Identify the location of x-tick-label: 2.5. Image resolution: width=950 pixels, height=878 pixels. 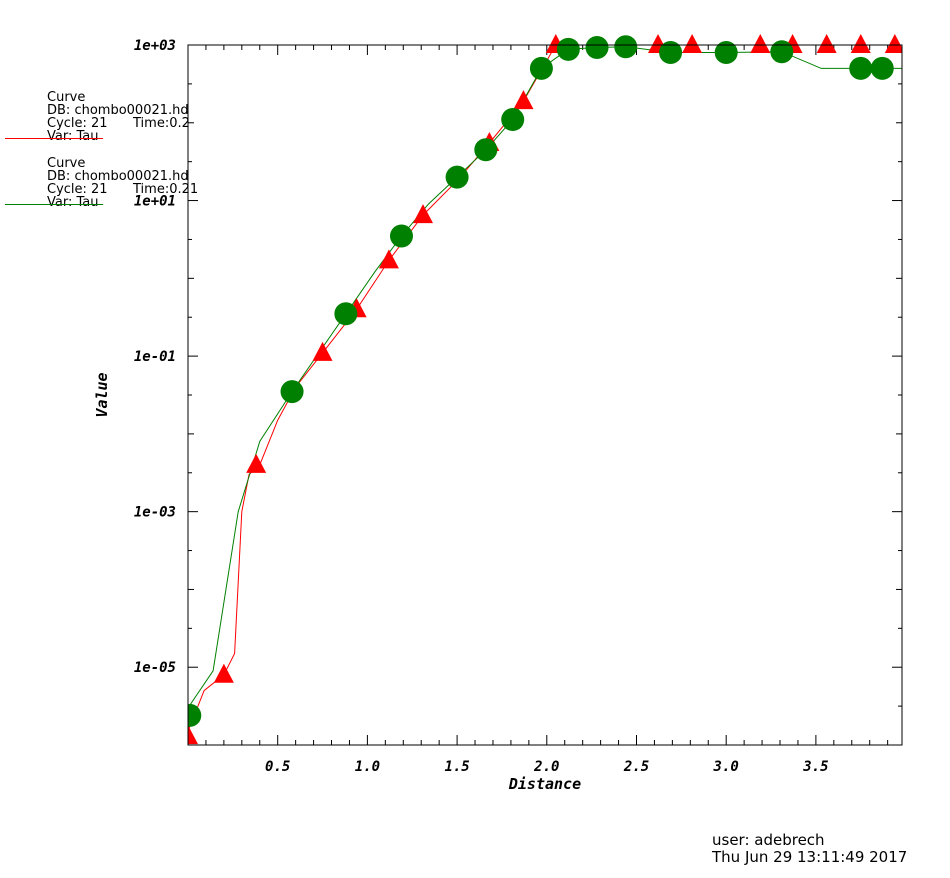
(636, 767).